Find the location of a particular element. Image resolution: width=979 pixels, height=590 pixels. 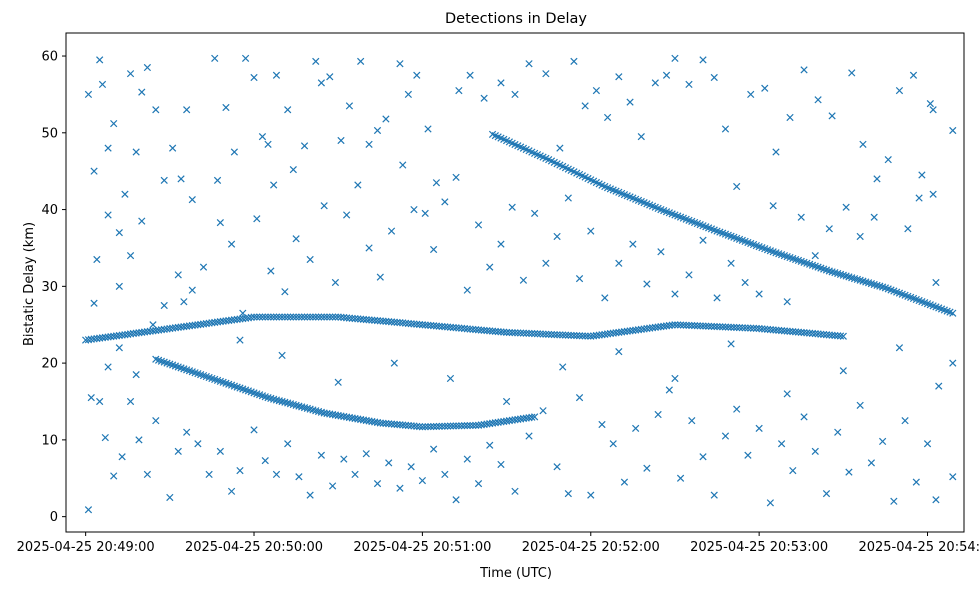

y-tick-label: 0 is located at coordinates (54, 517).